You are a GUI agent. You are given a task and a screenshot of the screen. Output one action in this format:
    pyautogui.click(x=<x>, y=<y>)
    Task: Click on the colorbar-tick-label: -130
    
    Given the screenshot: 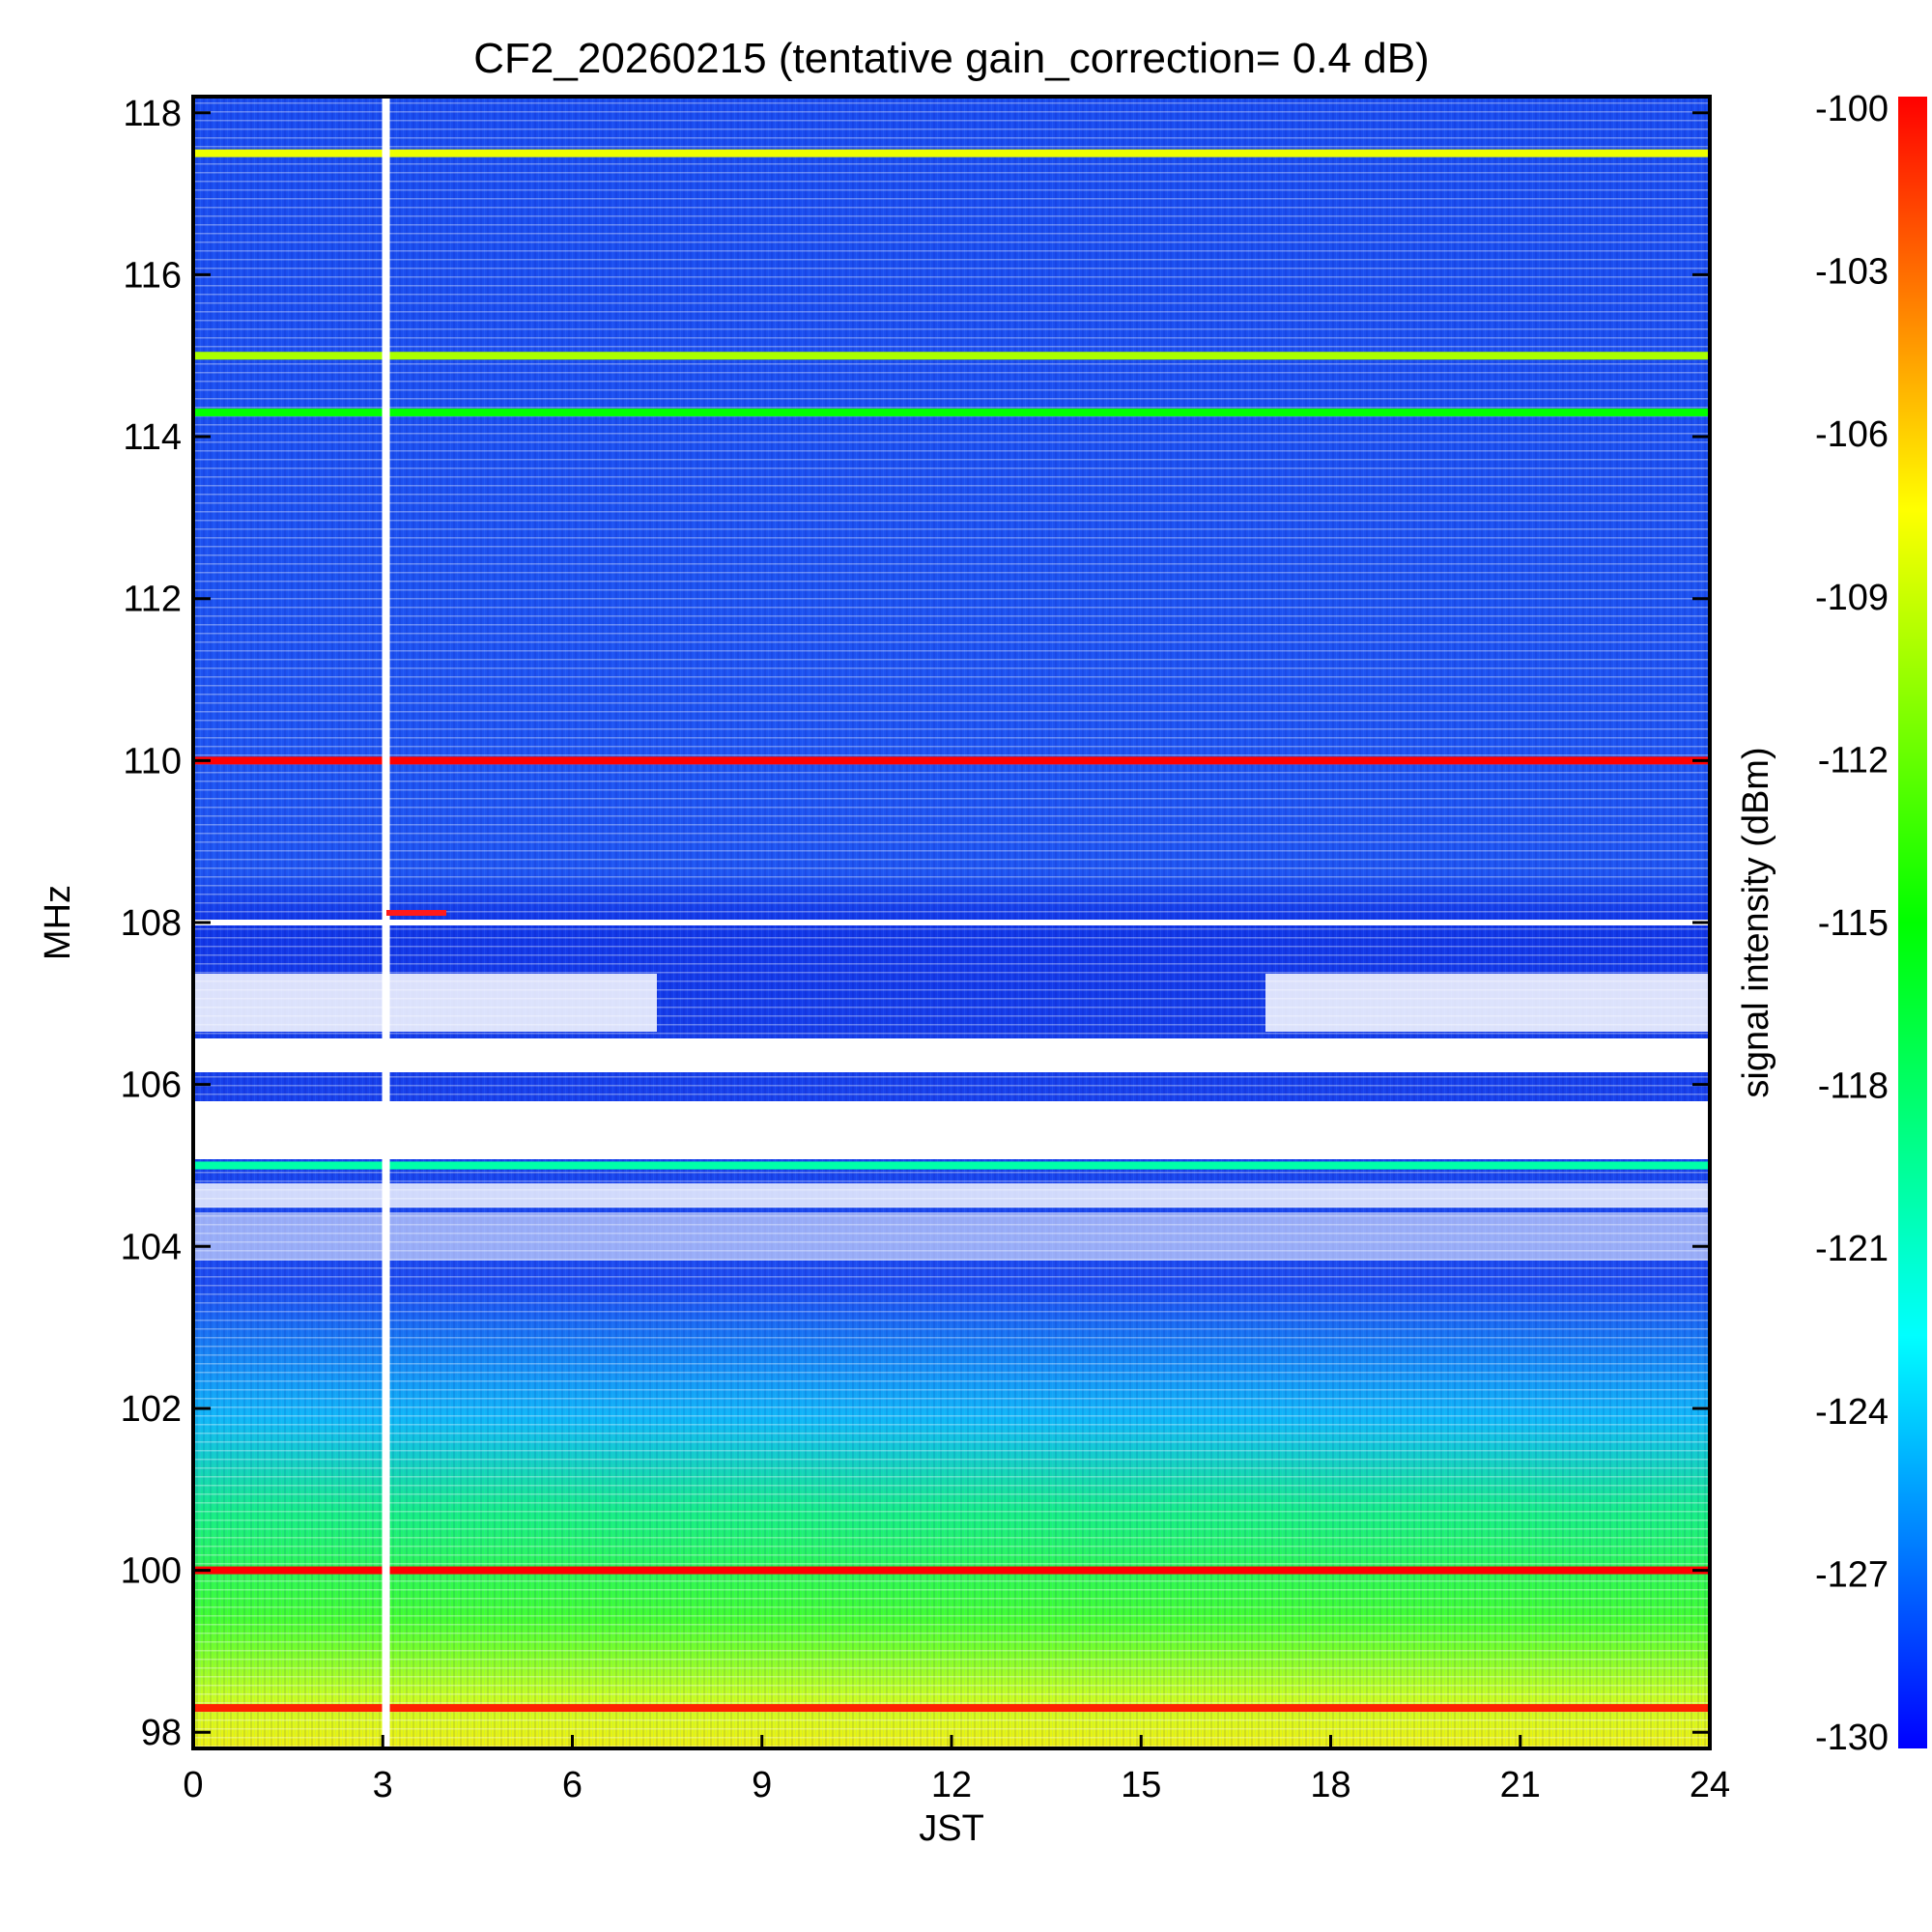 What is the action you would take?
    pyautogui.click(x=1852, y=1738)
    